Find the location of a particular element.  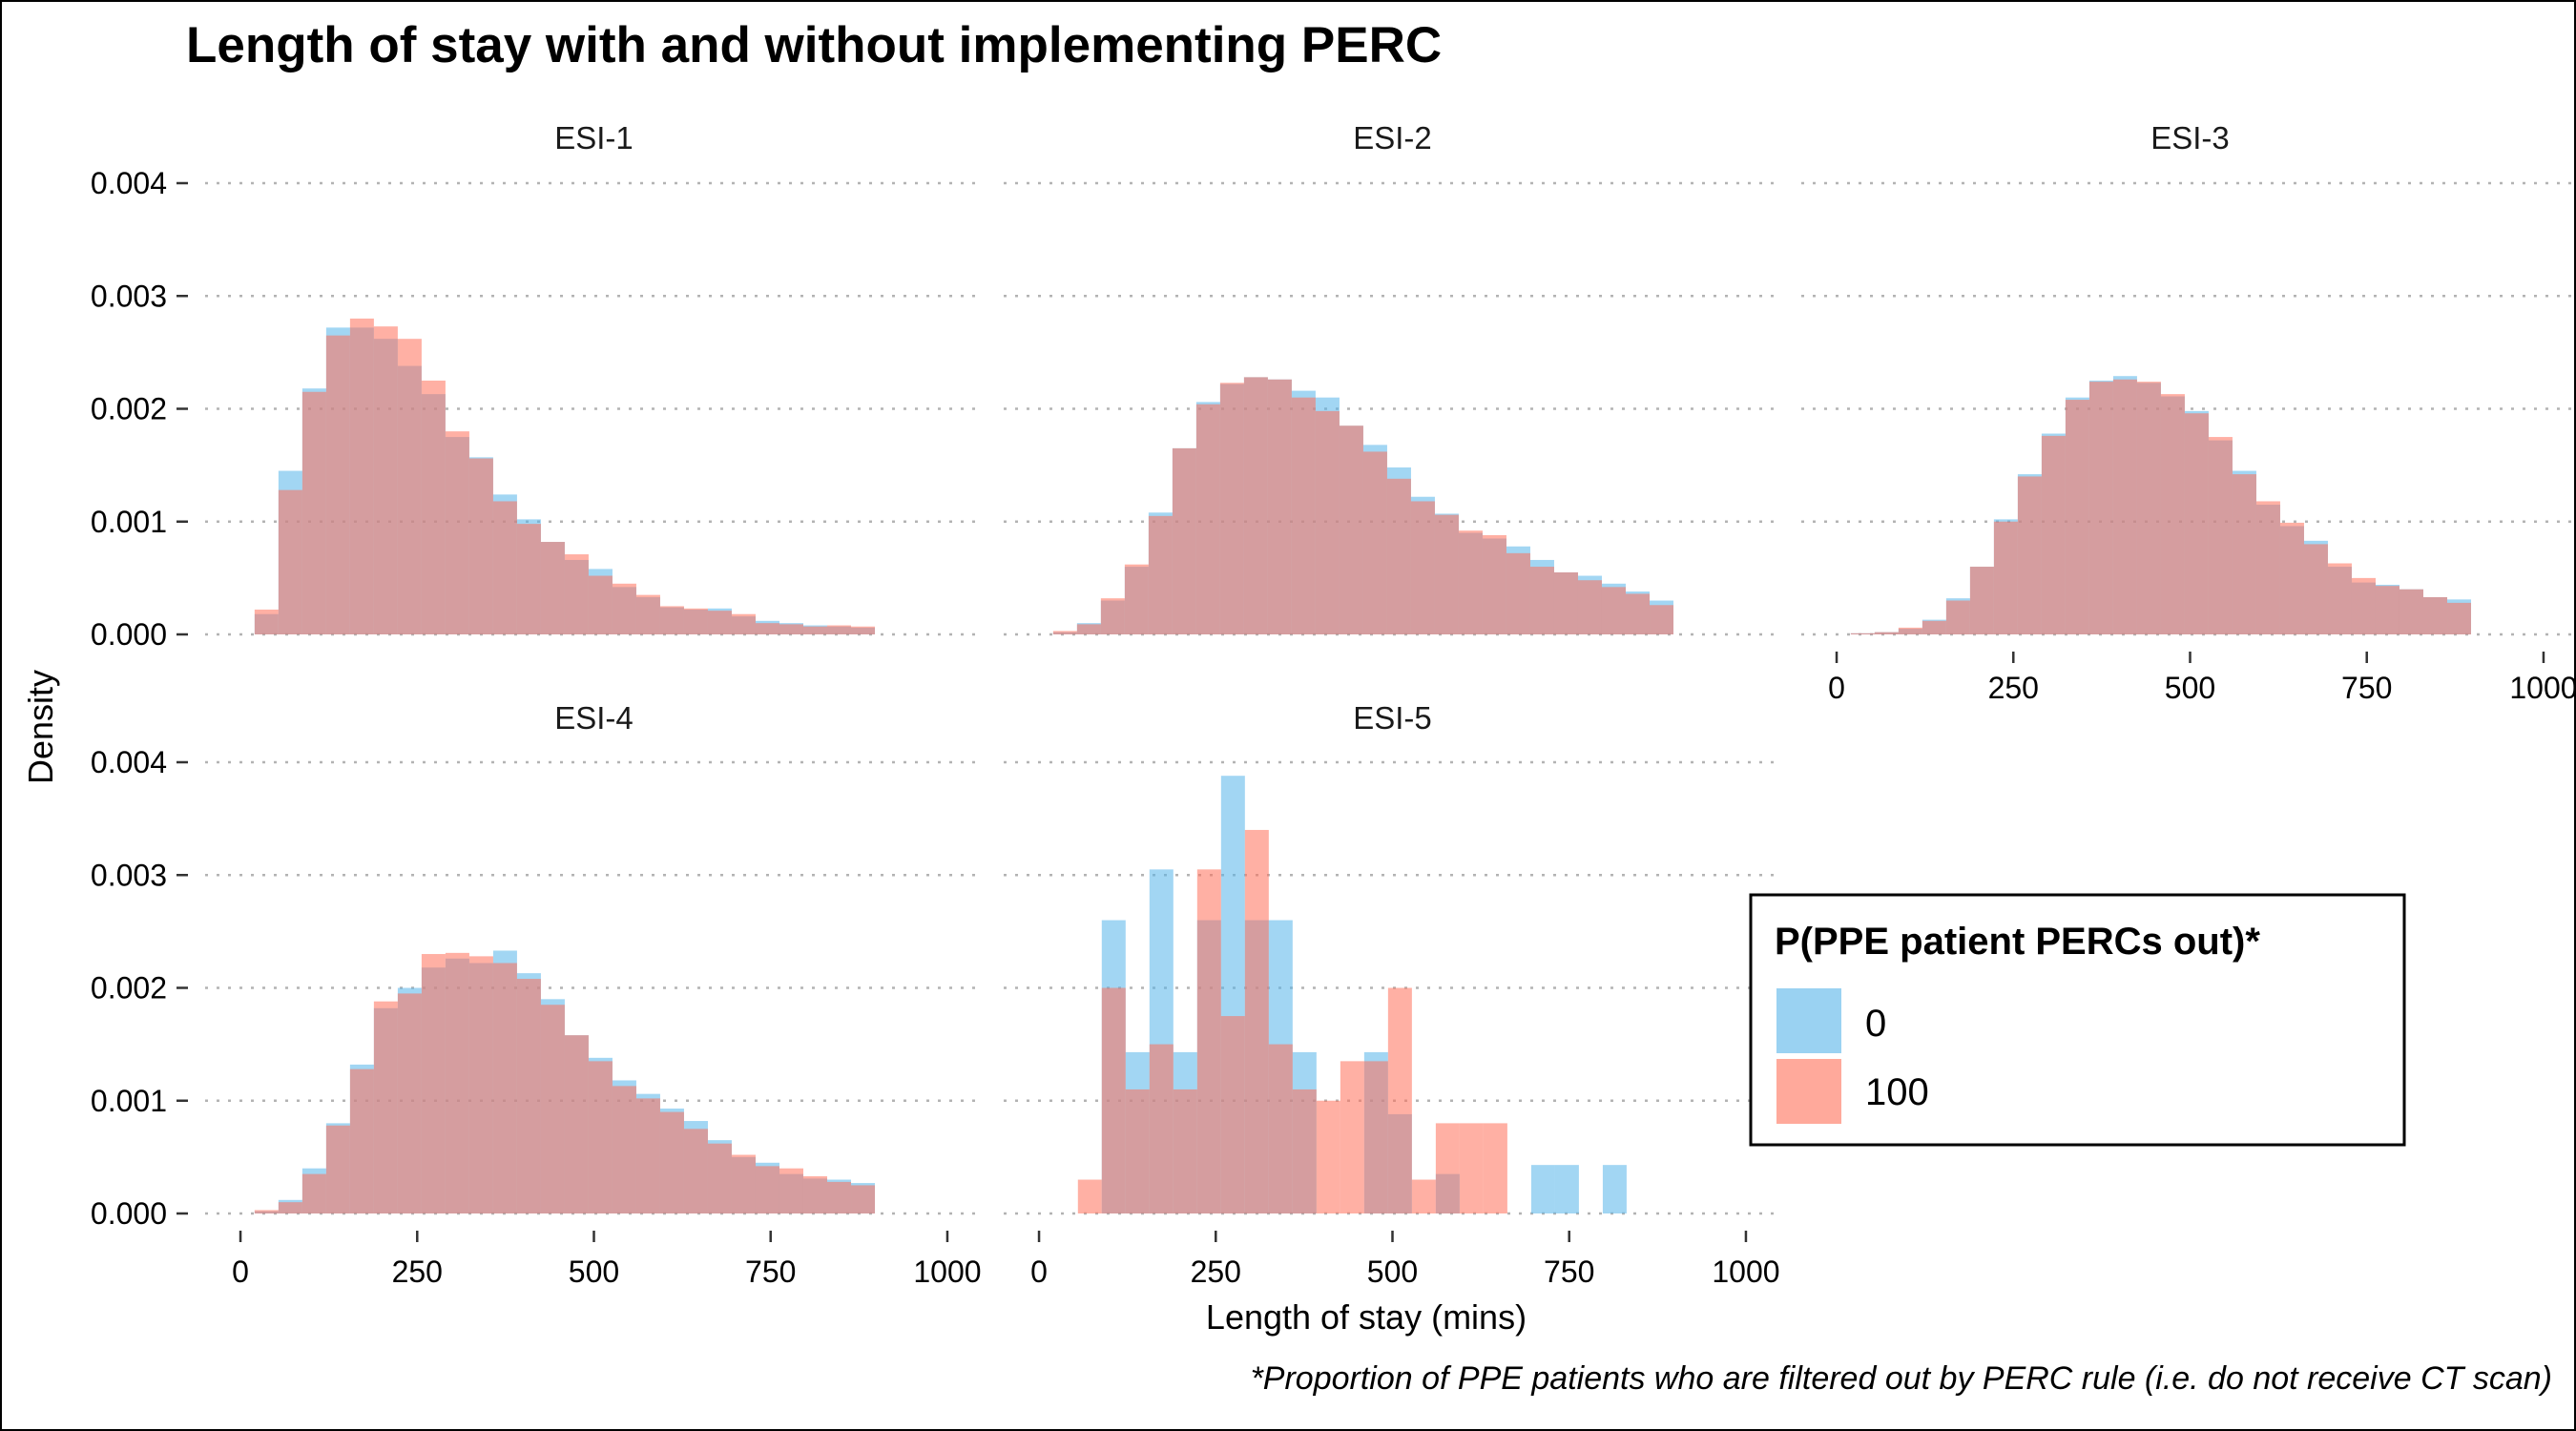

panel-esi-5: ESI-5 0 250 500 750 1000 is located at coordinates (1392, 995).